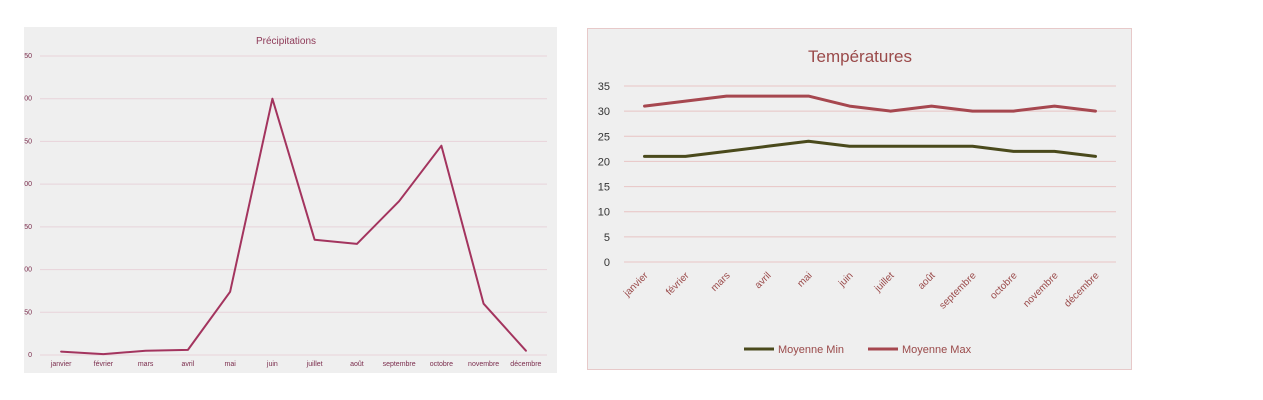  What do you see at coordinates (604, 137) in the screenshot?
I see `y-tick-label: 25` at bounding box center [604, 137].